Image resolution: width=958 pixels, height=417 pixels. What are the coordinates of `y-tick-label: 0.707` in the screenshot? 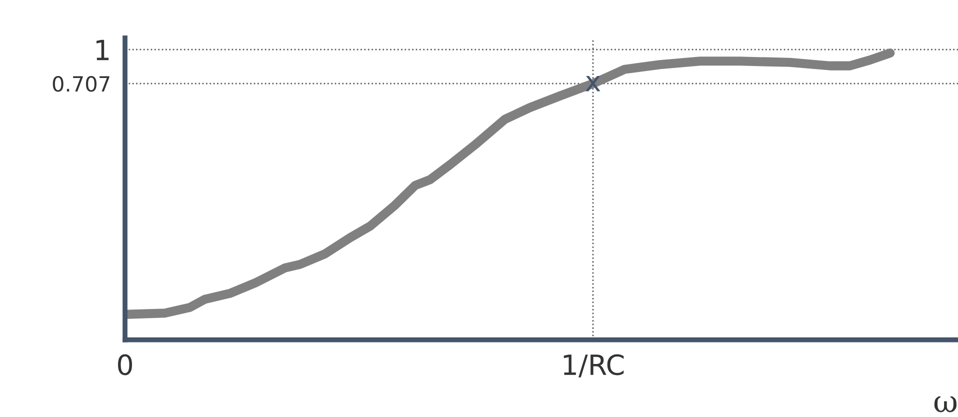 It's located at (81, 84).